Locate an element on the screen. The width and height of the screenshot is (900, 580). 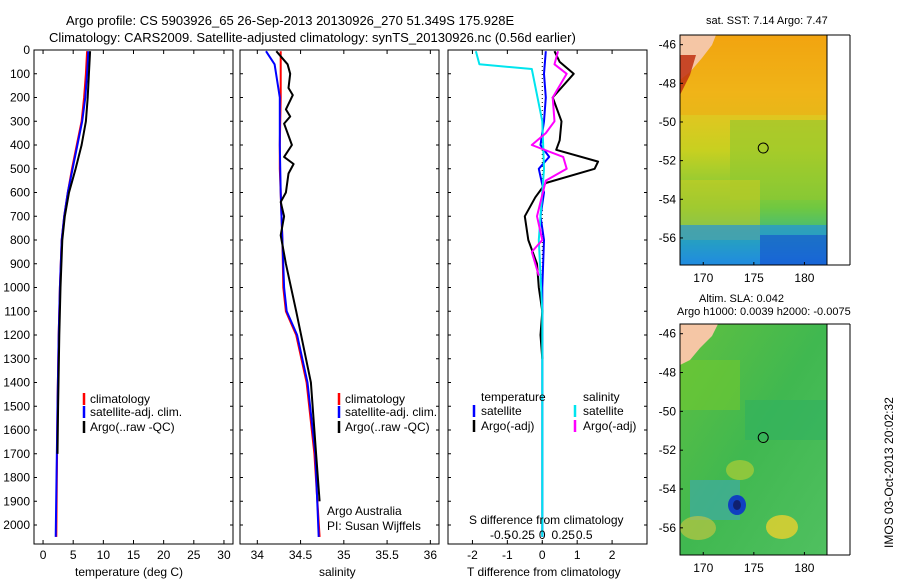
x-tick-labels: 0 5 10 15 20 25 30 34 34.5 35 35.5 36 -2 -1 0 1 2 is located at coordinates (328, 555).